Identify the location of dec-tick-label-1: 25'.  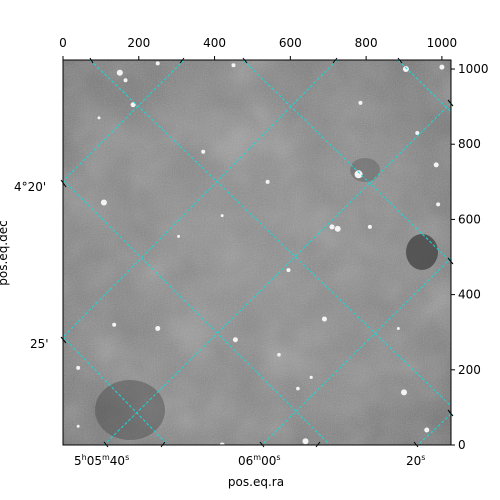
(39, 344).